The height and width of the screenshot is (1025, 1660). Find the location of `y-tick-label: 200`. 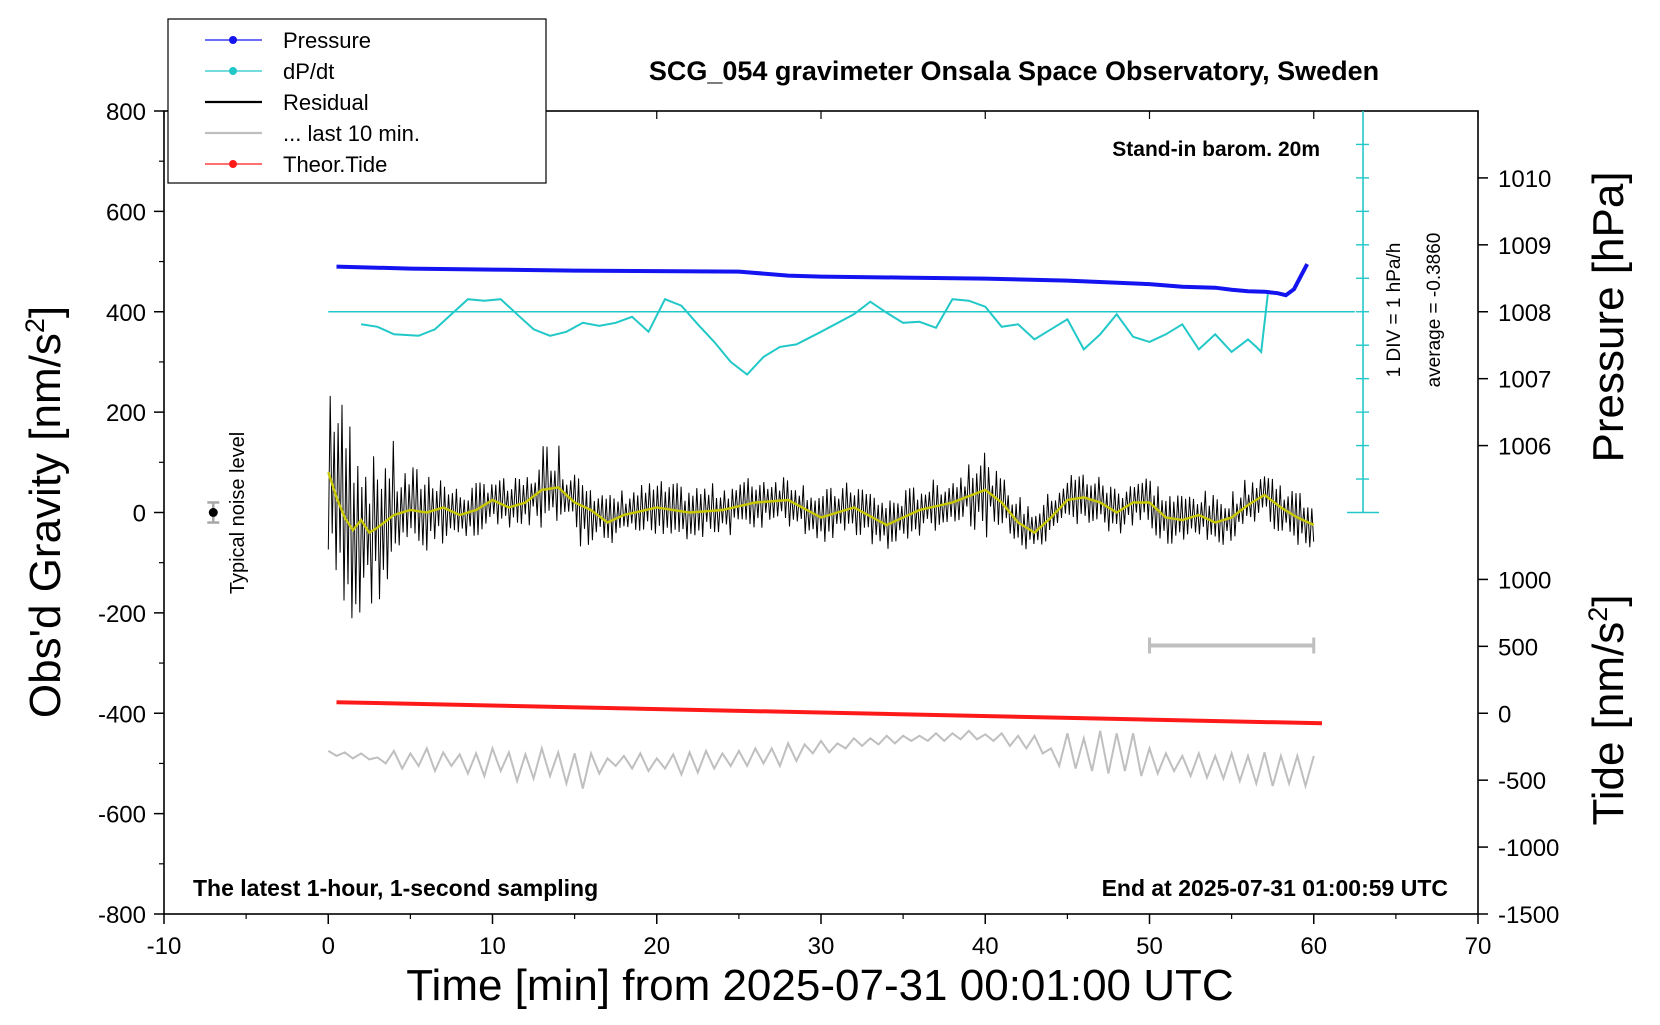

y-tick-label: 200 is located at coordinates (126, 413).